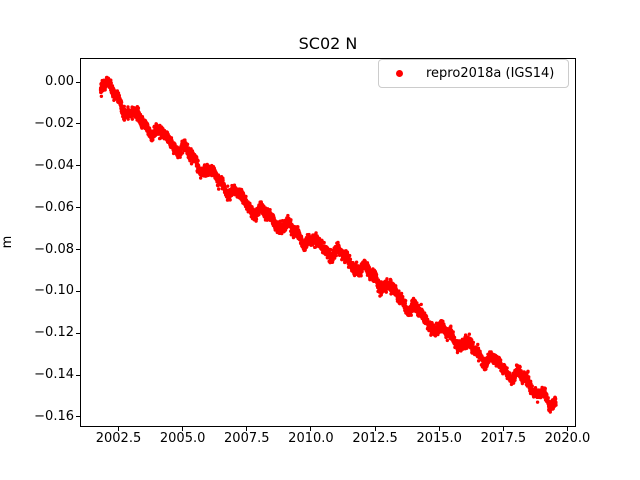 This screenshot has width=640, height=480. Describe the element at coordinates (375, 438) in the screenshot. I see `x-tick-label: 2012.5` at that location.